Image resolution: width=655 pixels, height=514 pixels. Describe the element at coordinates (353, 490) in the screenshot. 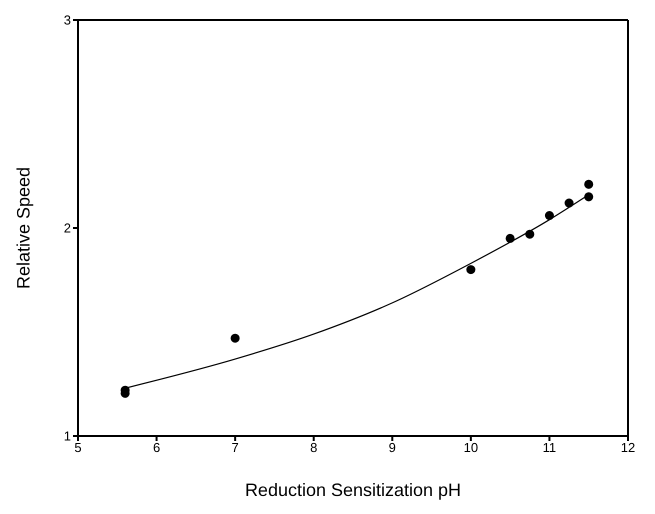

I see `x-axis-title: Reduction Sensitization pH` at that location.